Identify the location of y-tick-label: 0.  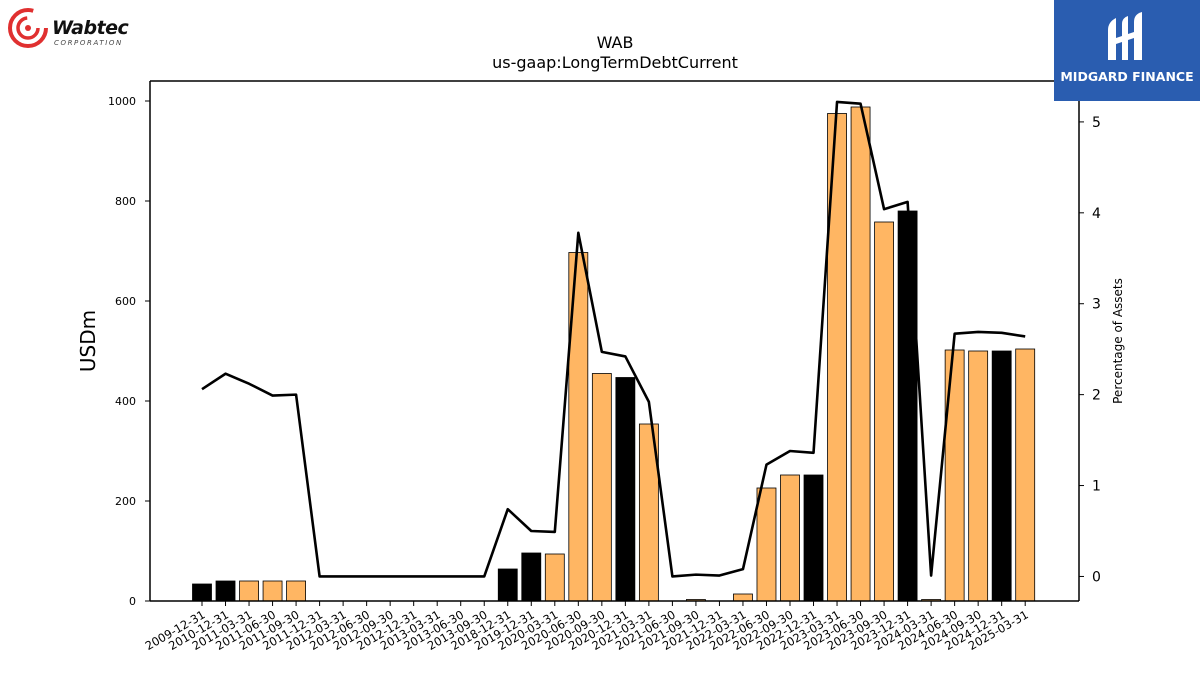
(132, 601).